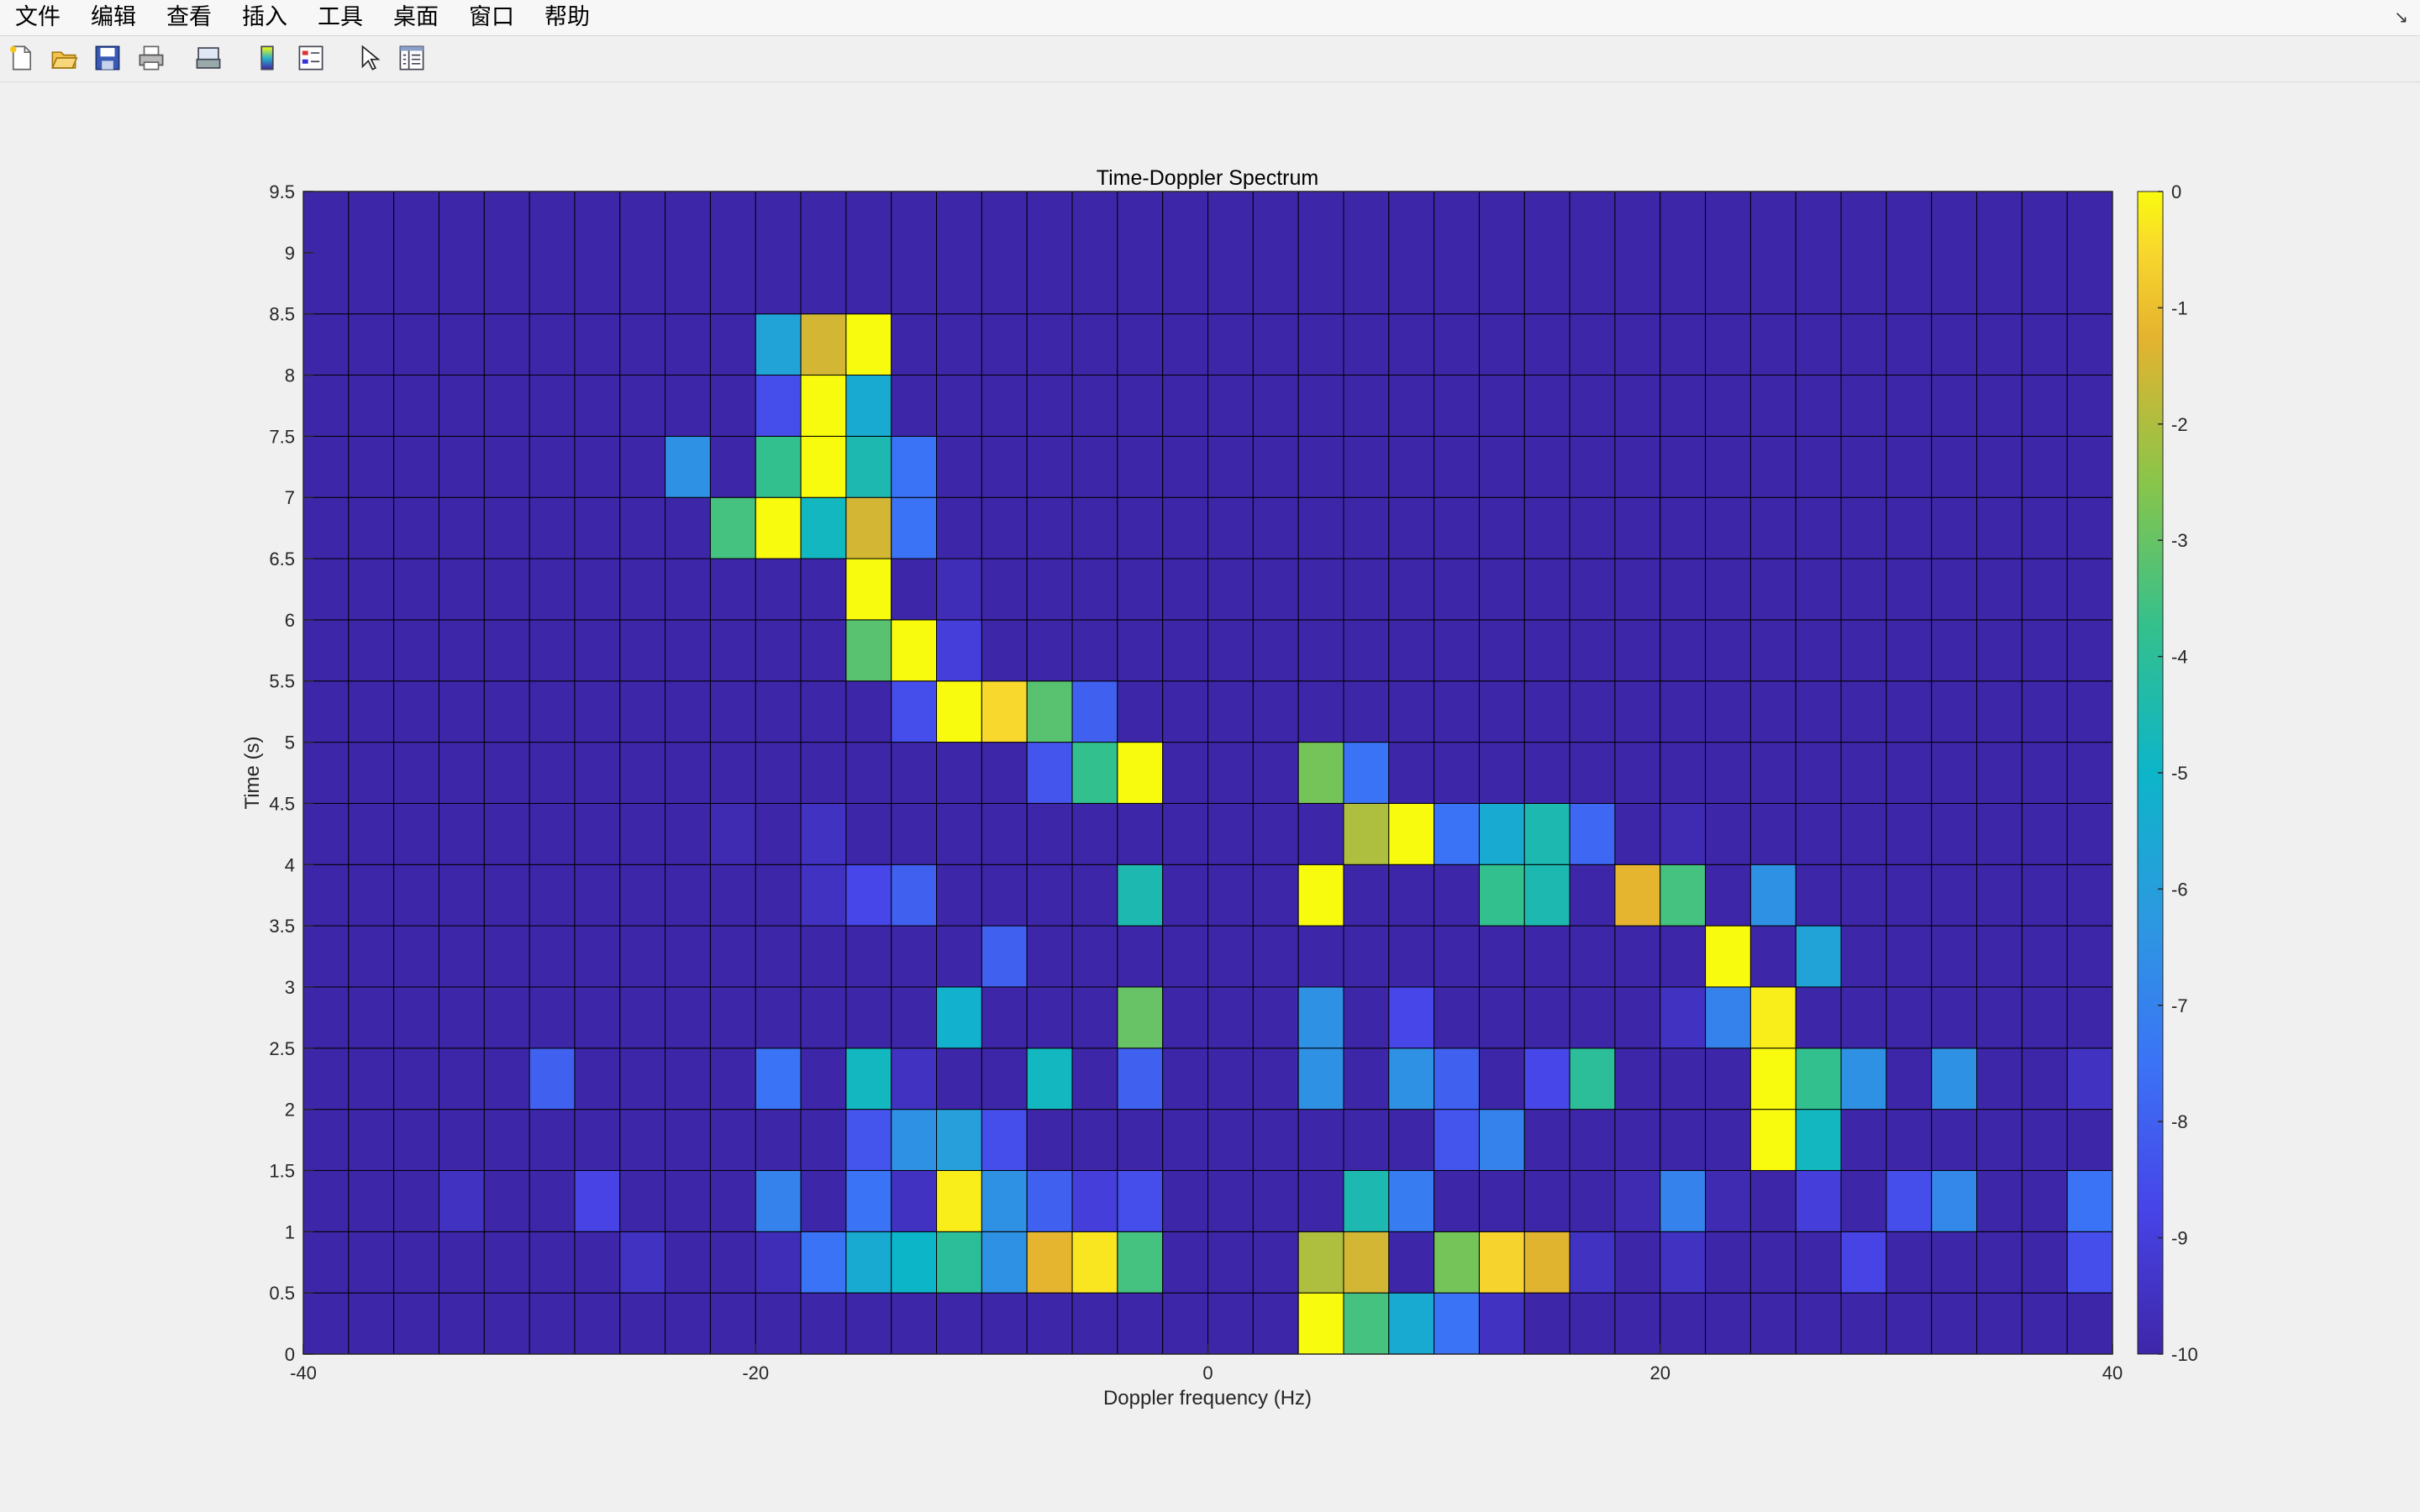 This screenshot has width=2420, height=1512. Describe the element at coordinates (151, 58) in the screenshot. I see `print-icon` at that location.